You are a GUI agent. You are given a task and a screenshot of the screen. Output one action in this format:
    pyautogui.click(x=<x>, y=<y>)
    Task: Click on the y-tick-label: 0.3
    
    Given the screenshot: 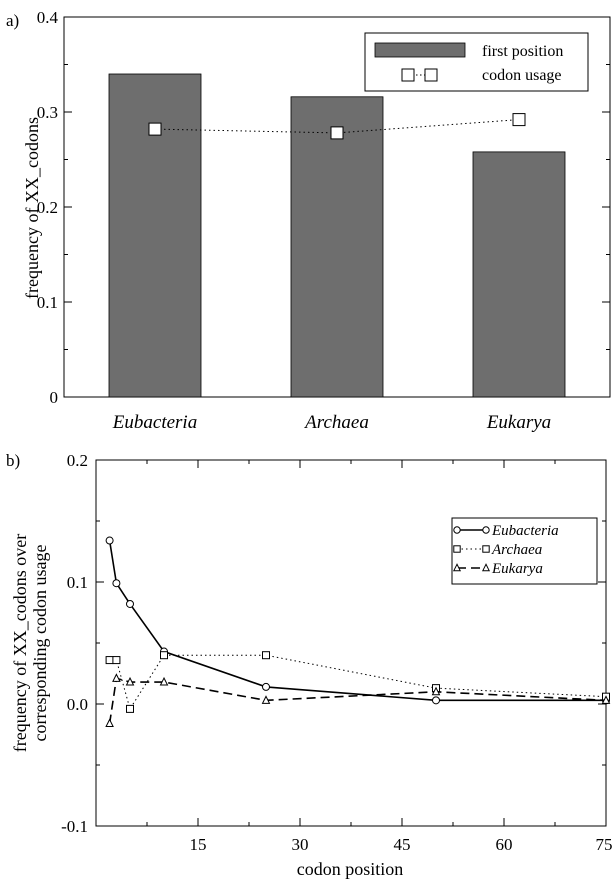 What is the action you would take?
    pyautogui.click(x=47, y=112)
    